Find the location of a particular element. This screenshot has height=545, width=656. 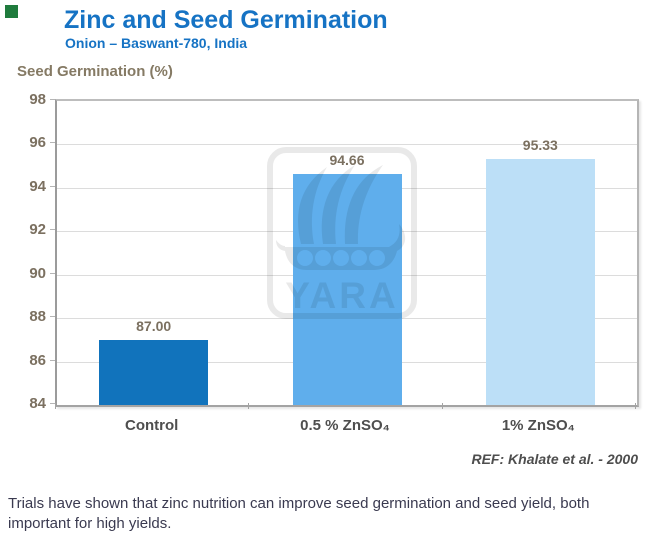

y-tick-label-96: 96 is located at coordinates (37, 143).